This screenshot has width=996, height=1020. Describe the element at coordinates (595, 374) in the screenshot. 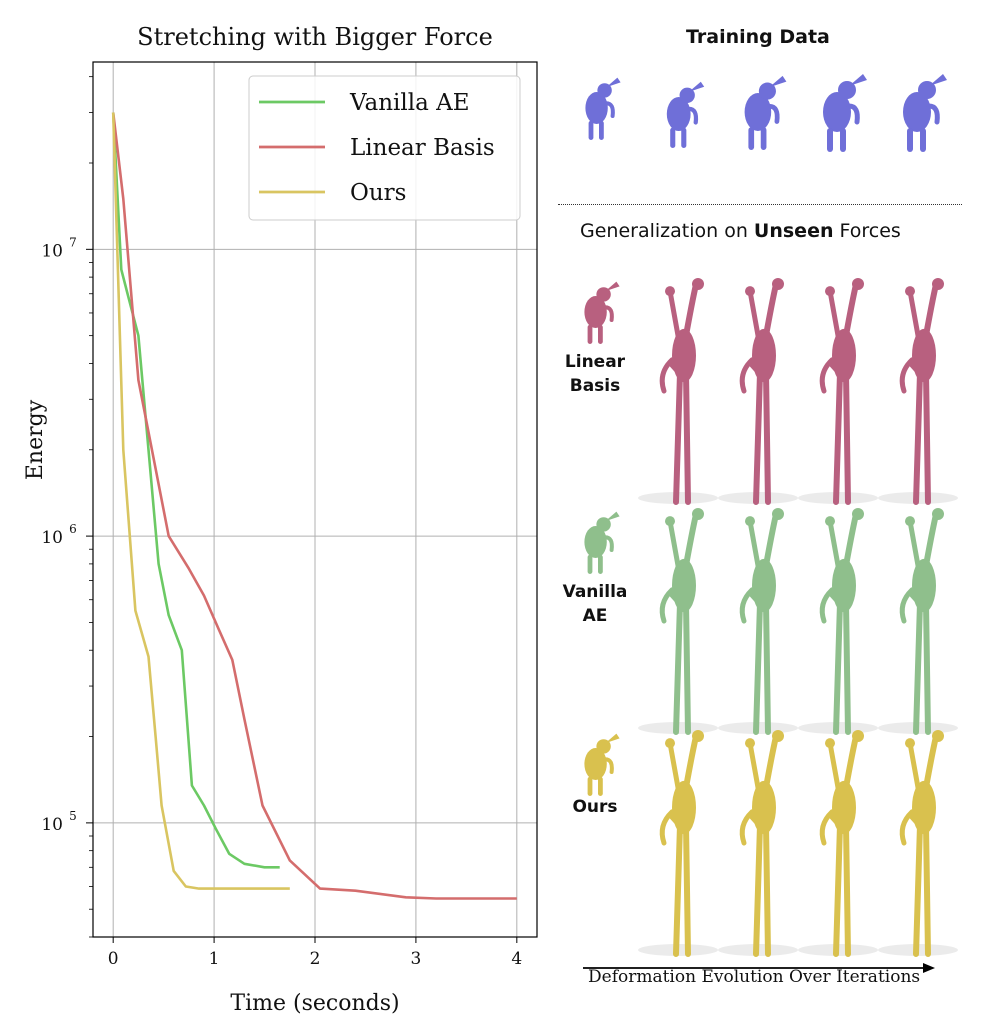

I see `row-label-linear-basis: Linear Basis` at that location.